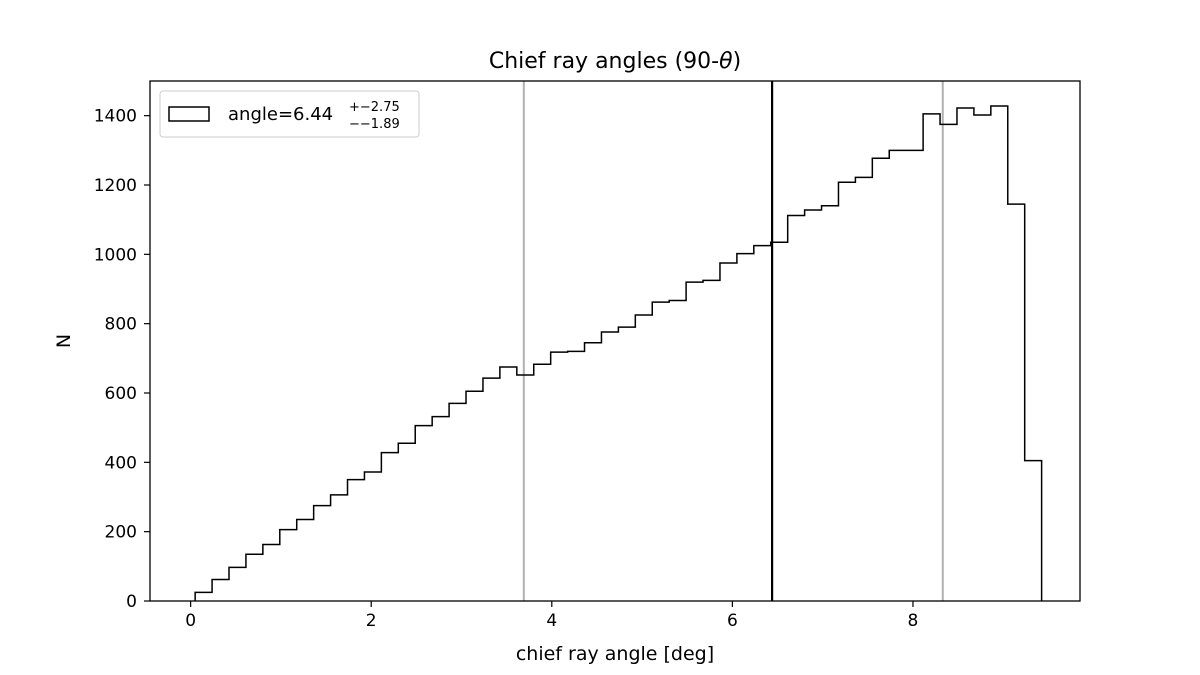 The height and width of the screenshot is (675, 1200). Describe the element at coordinates (121, 394) in the screenshot. I see `y-tick-label: 600` at that location.